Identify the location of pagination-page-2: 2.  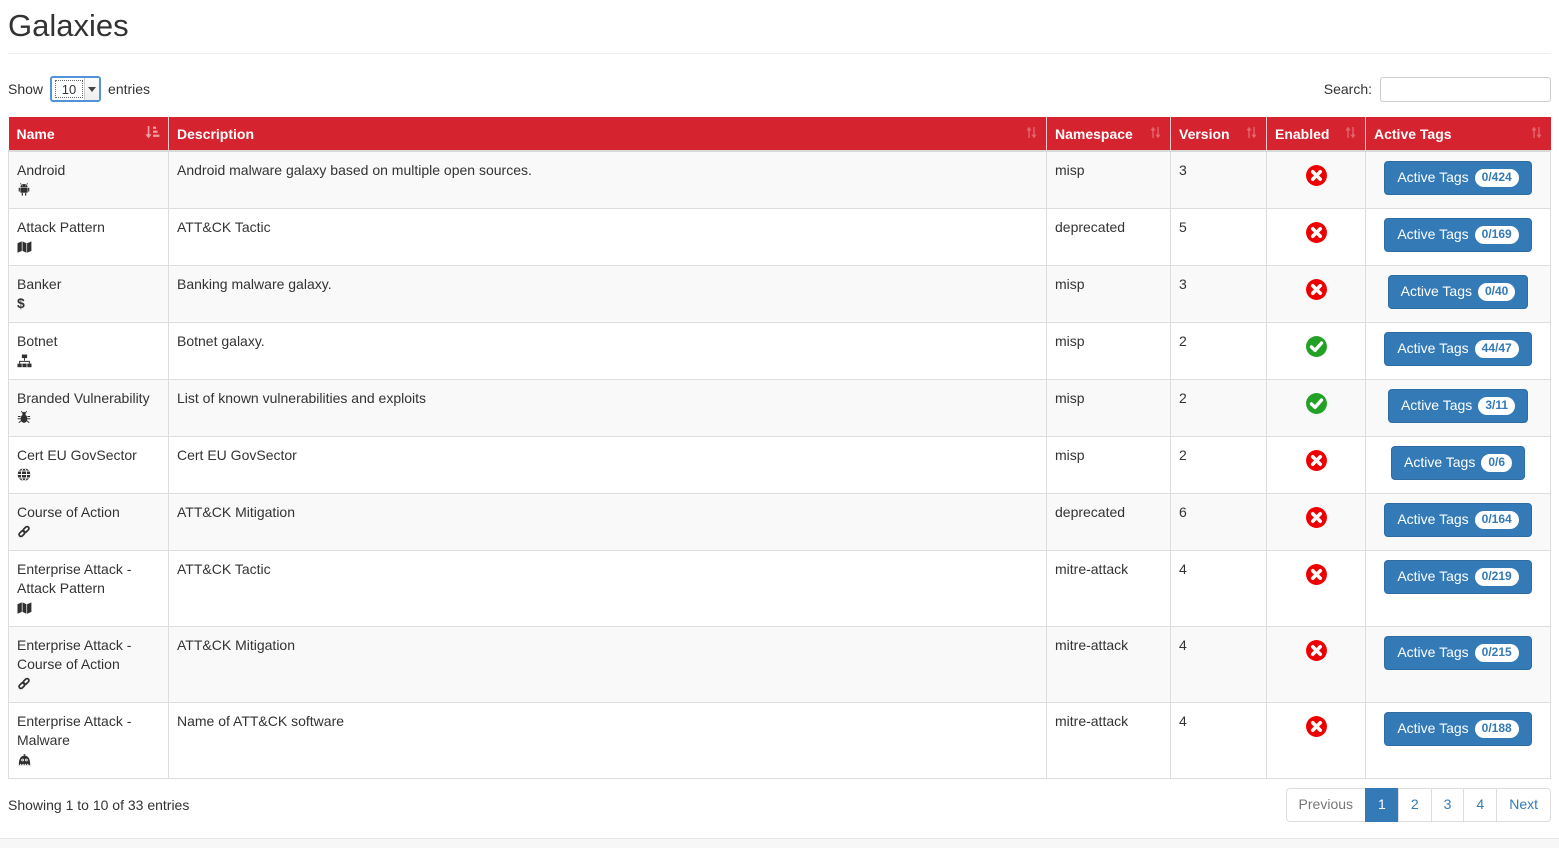
(1414, 805).